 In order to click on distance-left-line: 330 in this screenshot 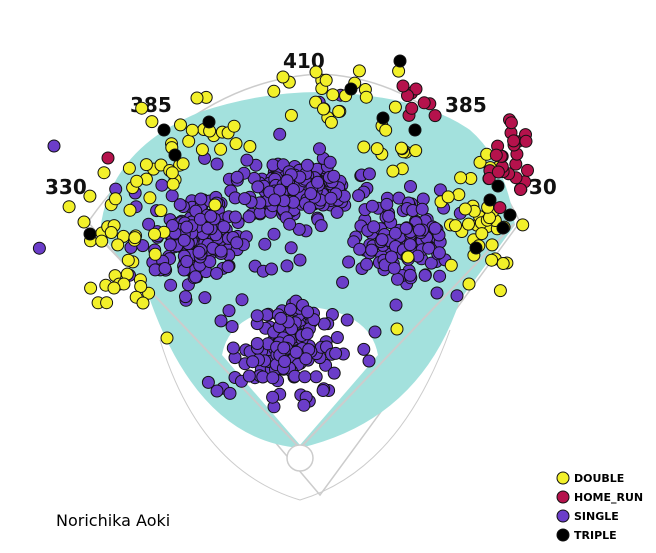, I will do `click(66, 187)`.